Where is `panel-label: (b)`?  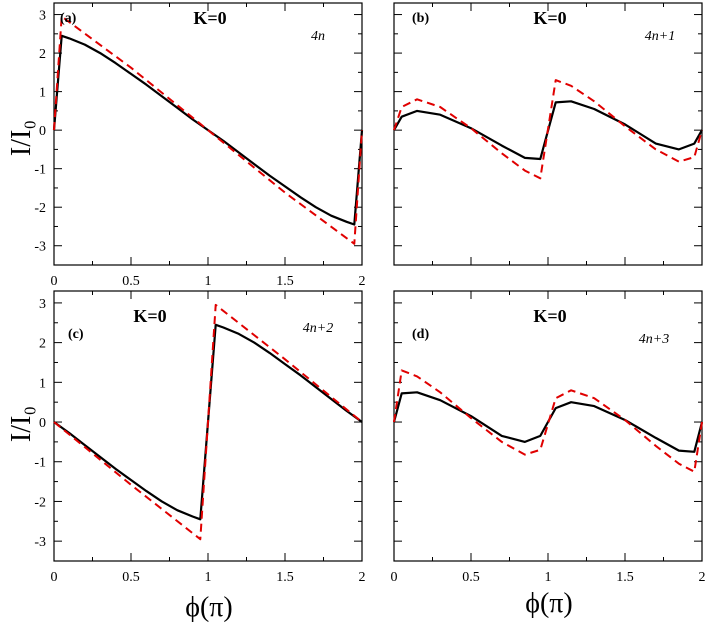 panel-label: (b) is located at coordinates (420, 18).